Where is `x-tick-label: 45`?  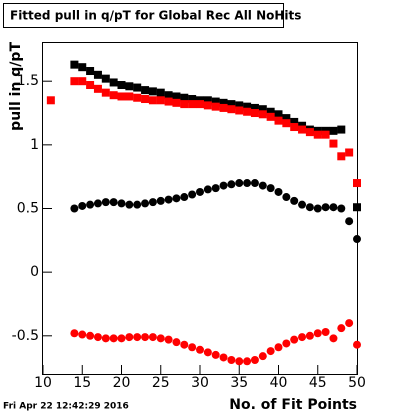 x-tick-label: 45 is located at coordinates (318, 383).